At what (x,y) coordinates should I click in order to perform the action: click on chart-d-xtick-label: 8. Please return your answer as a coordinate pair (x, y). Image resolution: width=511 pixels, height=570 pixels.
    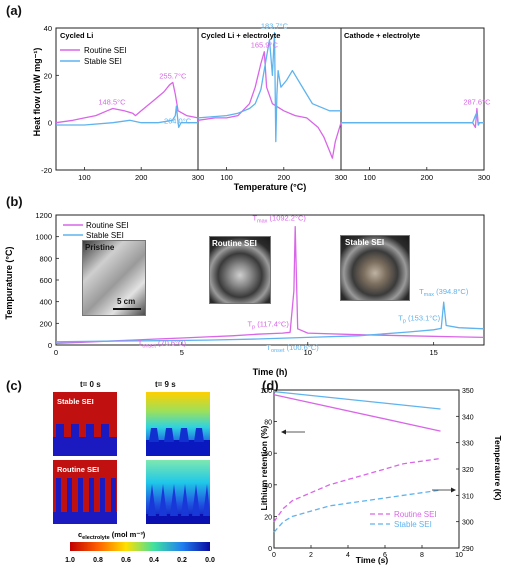
    Looking at the image, I should click on (422, 555).